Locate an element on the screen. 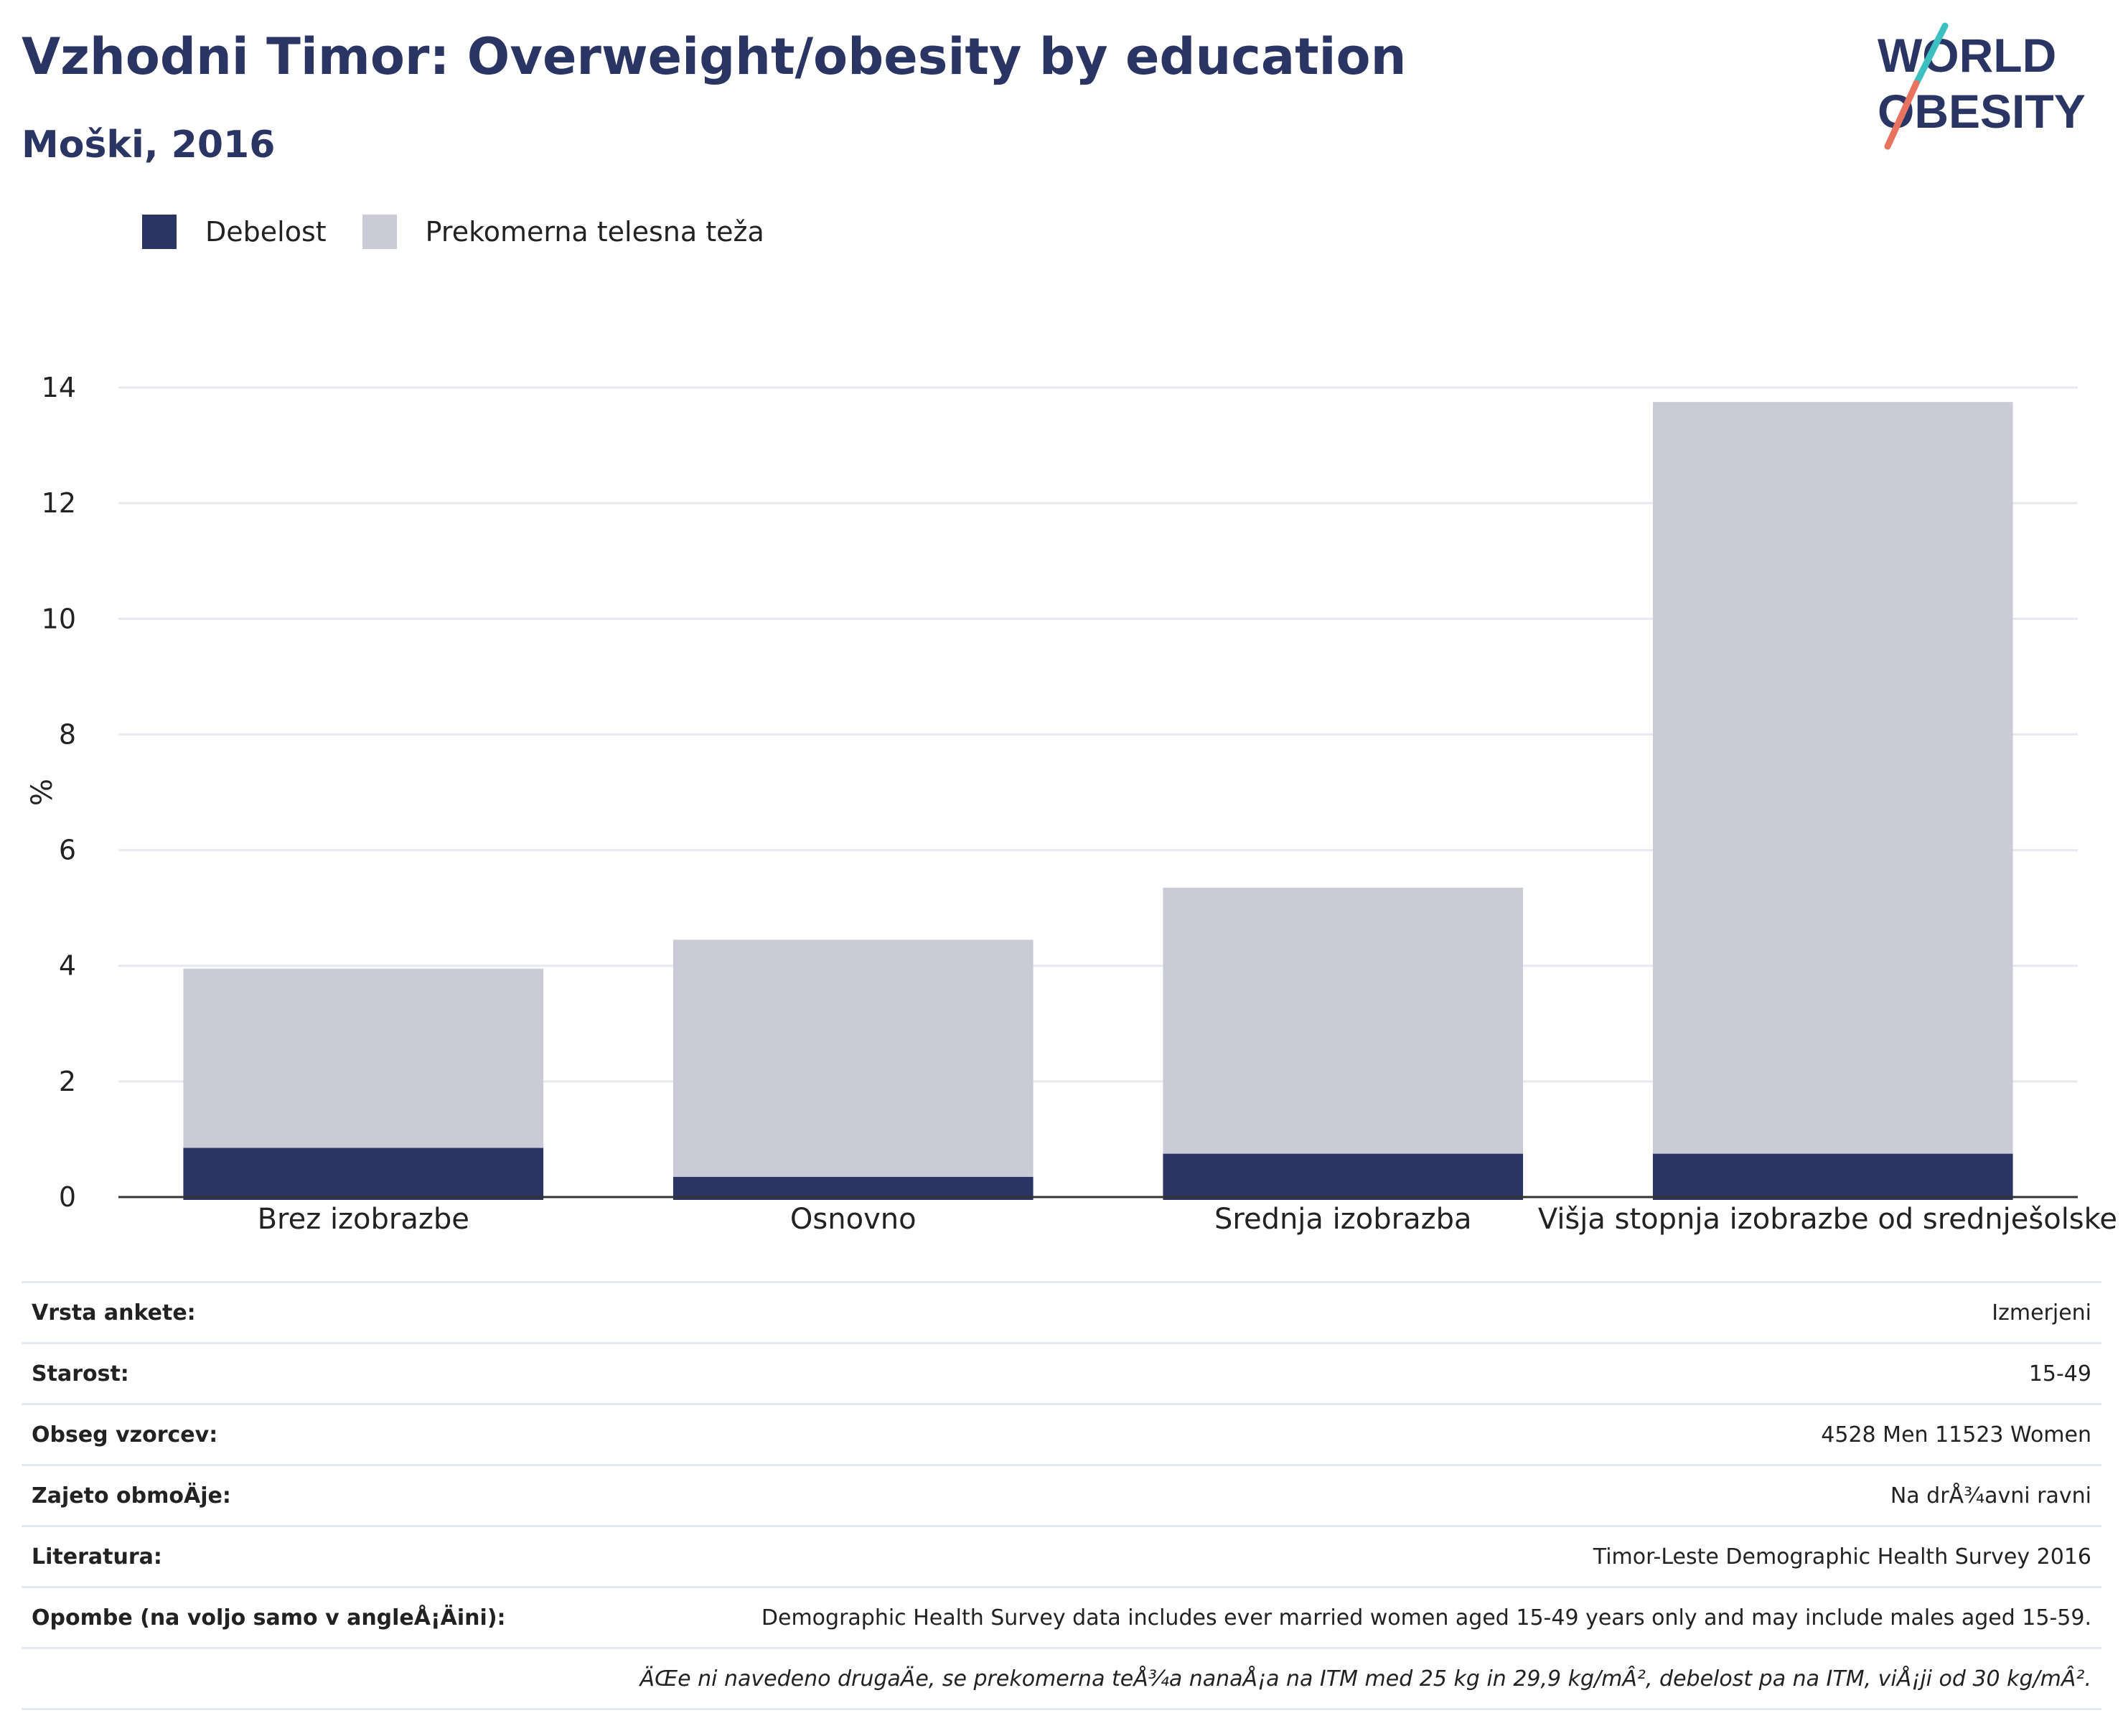 This screenshot has height=1736, width=2123. logo-slash-teal is located at coordinates (1931, 54).